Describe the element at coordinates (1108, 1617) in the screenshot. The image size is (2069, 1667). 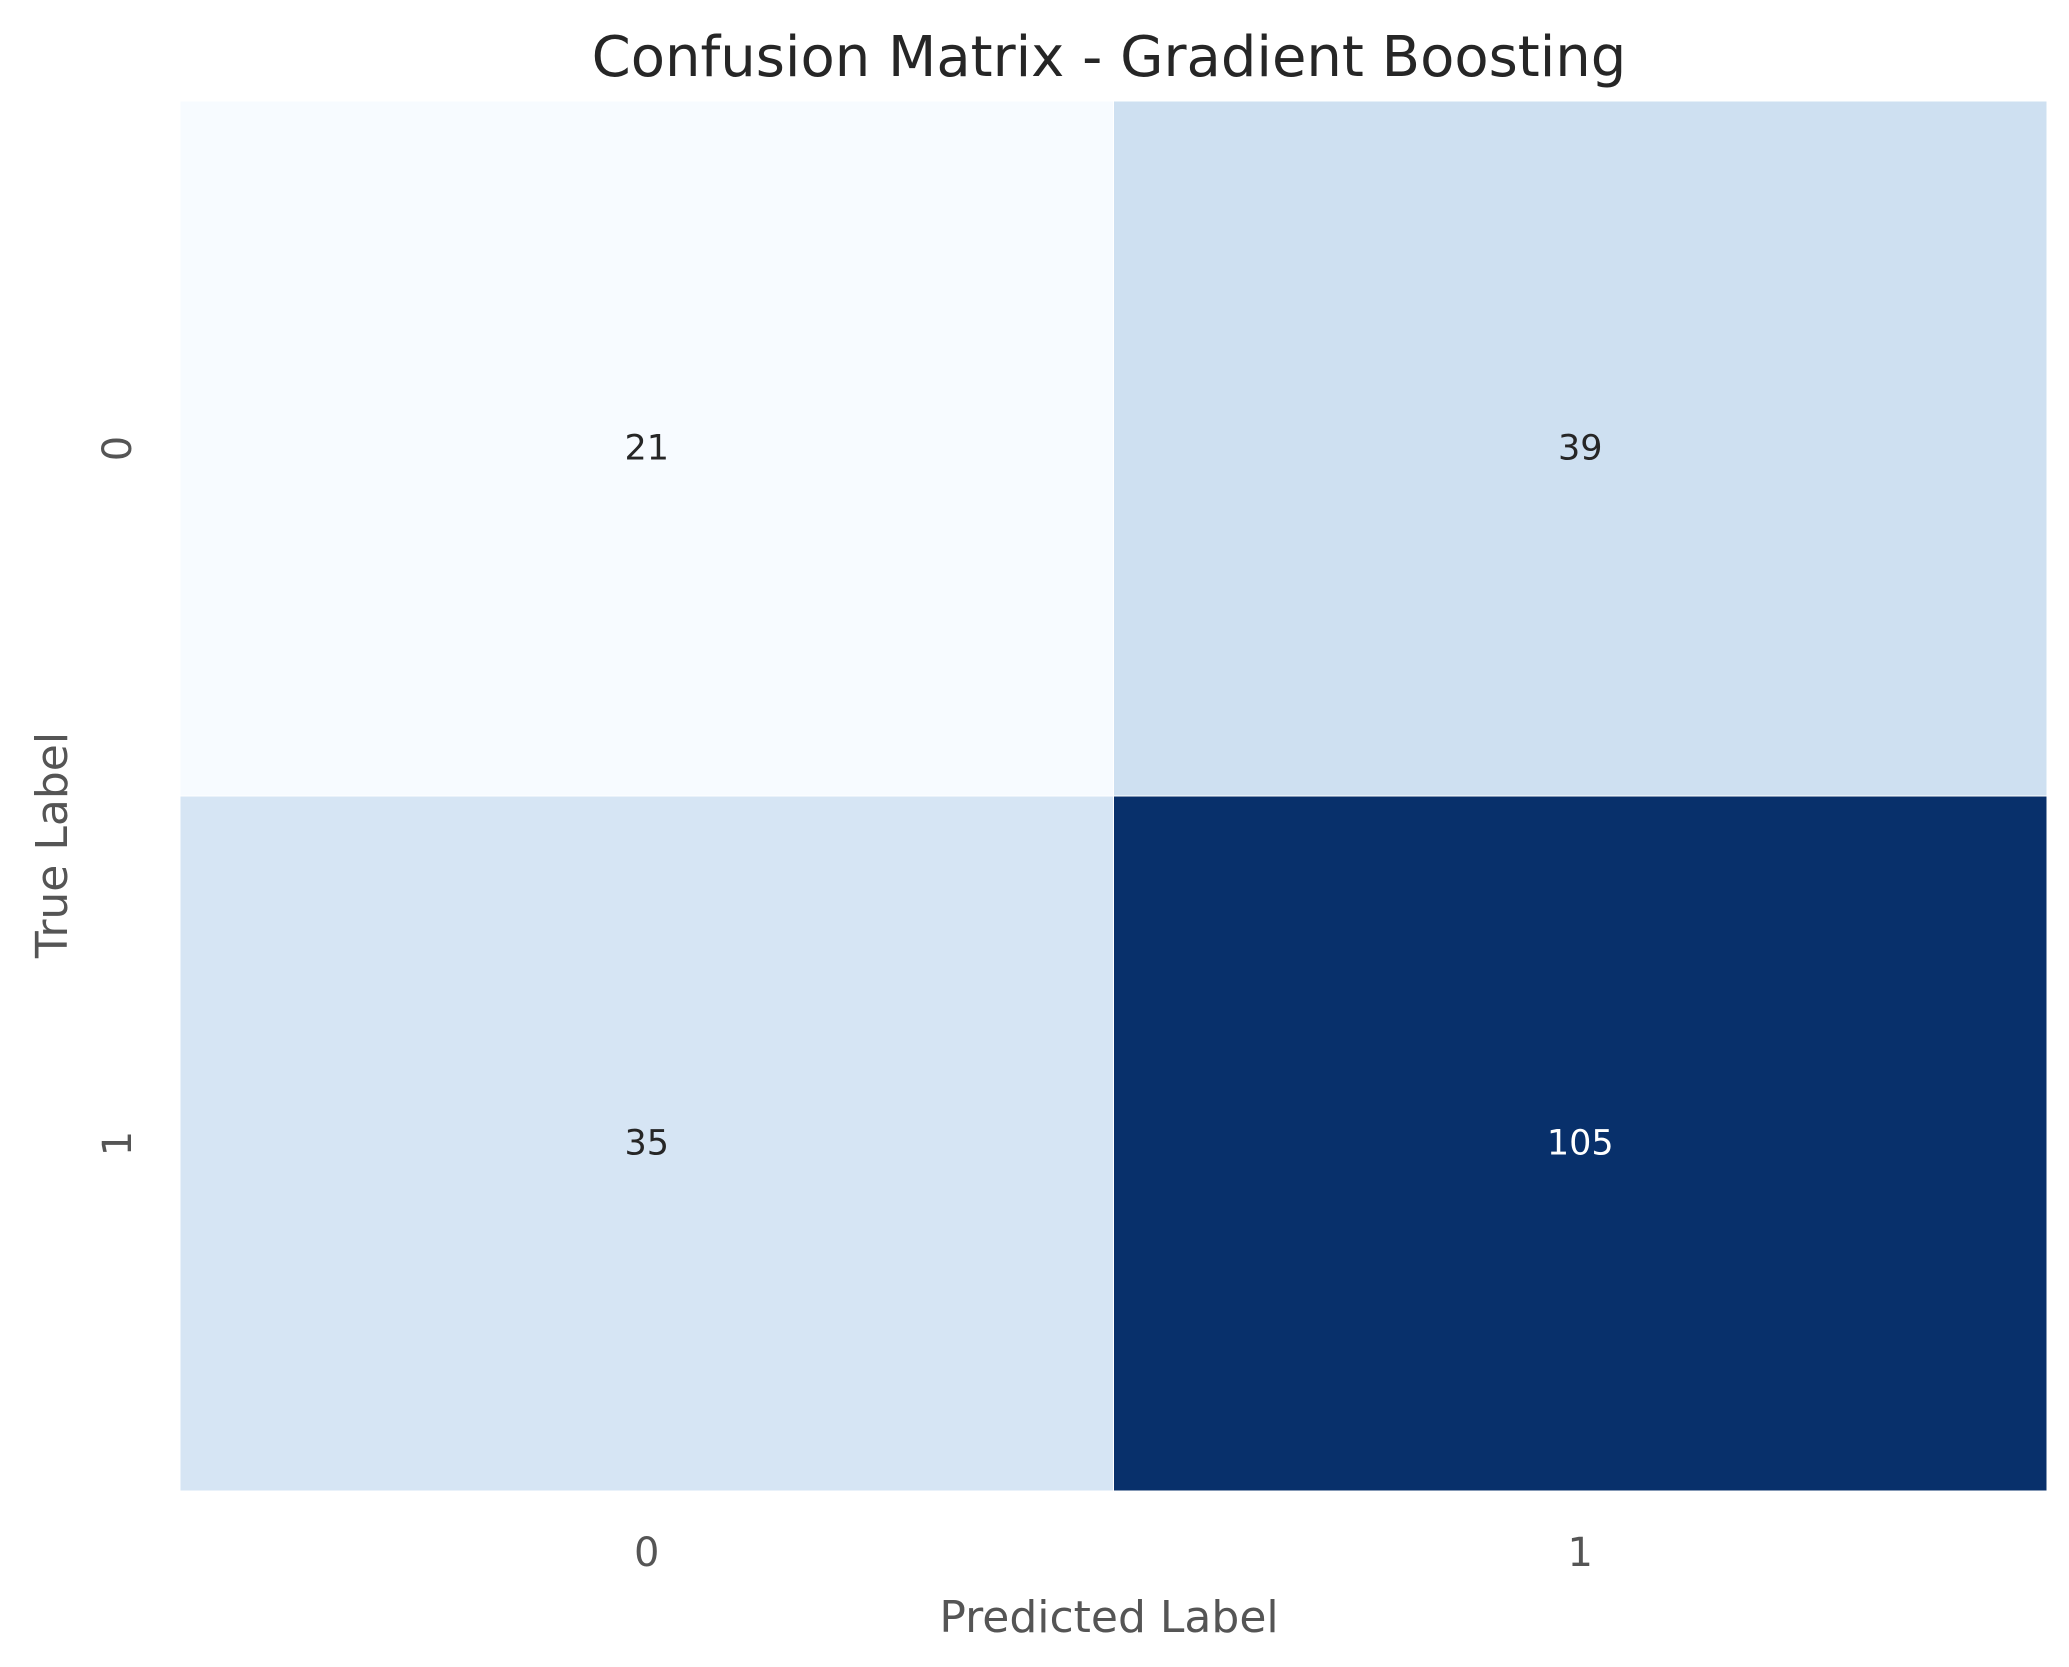
I see `x-axis-label: Predicted Label` at that location.